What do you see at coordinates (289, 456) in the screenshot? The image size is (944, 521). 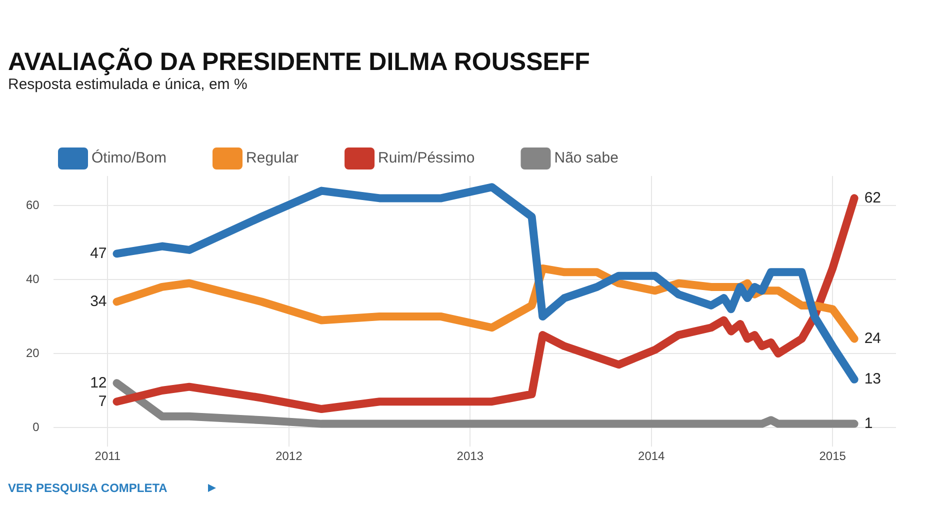 I see `x-tick-label: 2012` at bounding box center [289, 456].